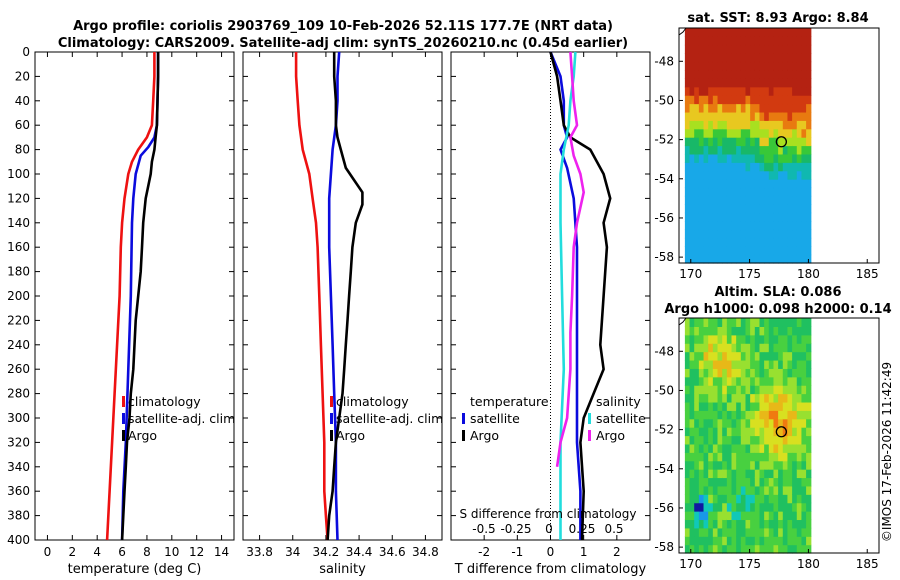  I want to click on salinity-legend-swatch, so click(331, 418).